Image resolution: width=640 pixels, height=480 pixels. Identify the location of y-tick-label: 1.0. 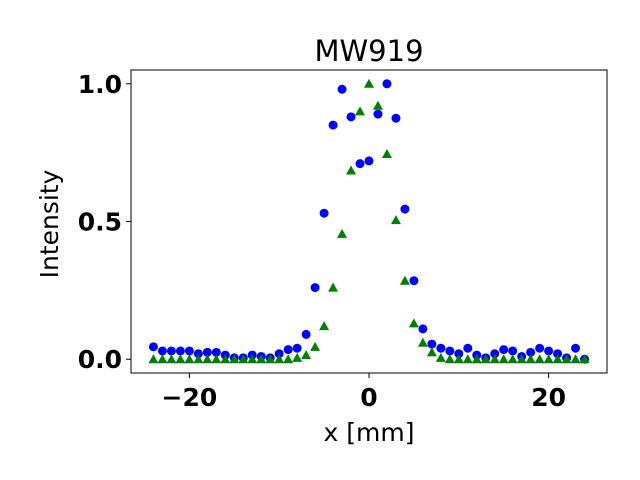
(100, 84).